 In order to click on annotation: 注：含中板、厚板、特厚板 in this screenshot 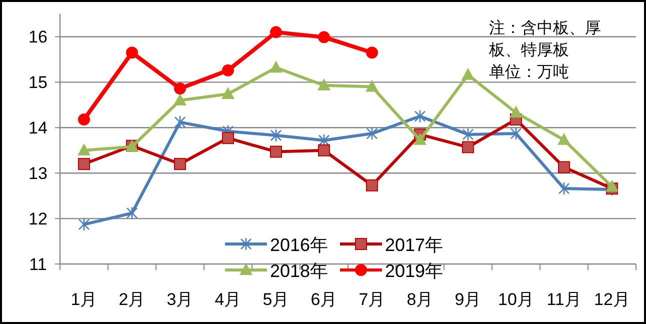, I will do `click(545, 39)`.